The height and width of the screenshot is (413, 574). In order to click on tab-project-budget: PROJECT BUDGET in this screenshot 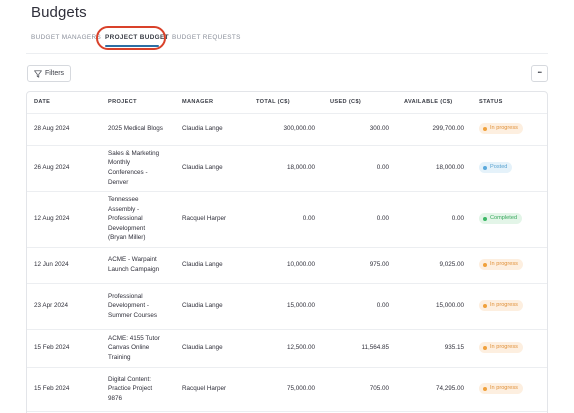, I will do `click(137, 37)`.